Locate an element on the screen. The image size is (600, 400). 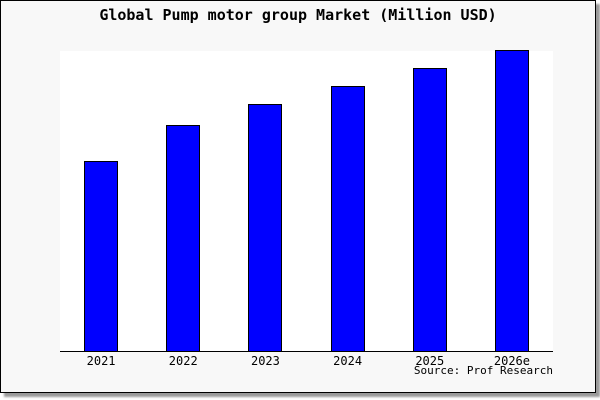
bar-column-2024 is located at coordinates (348, 201).